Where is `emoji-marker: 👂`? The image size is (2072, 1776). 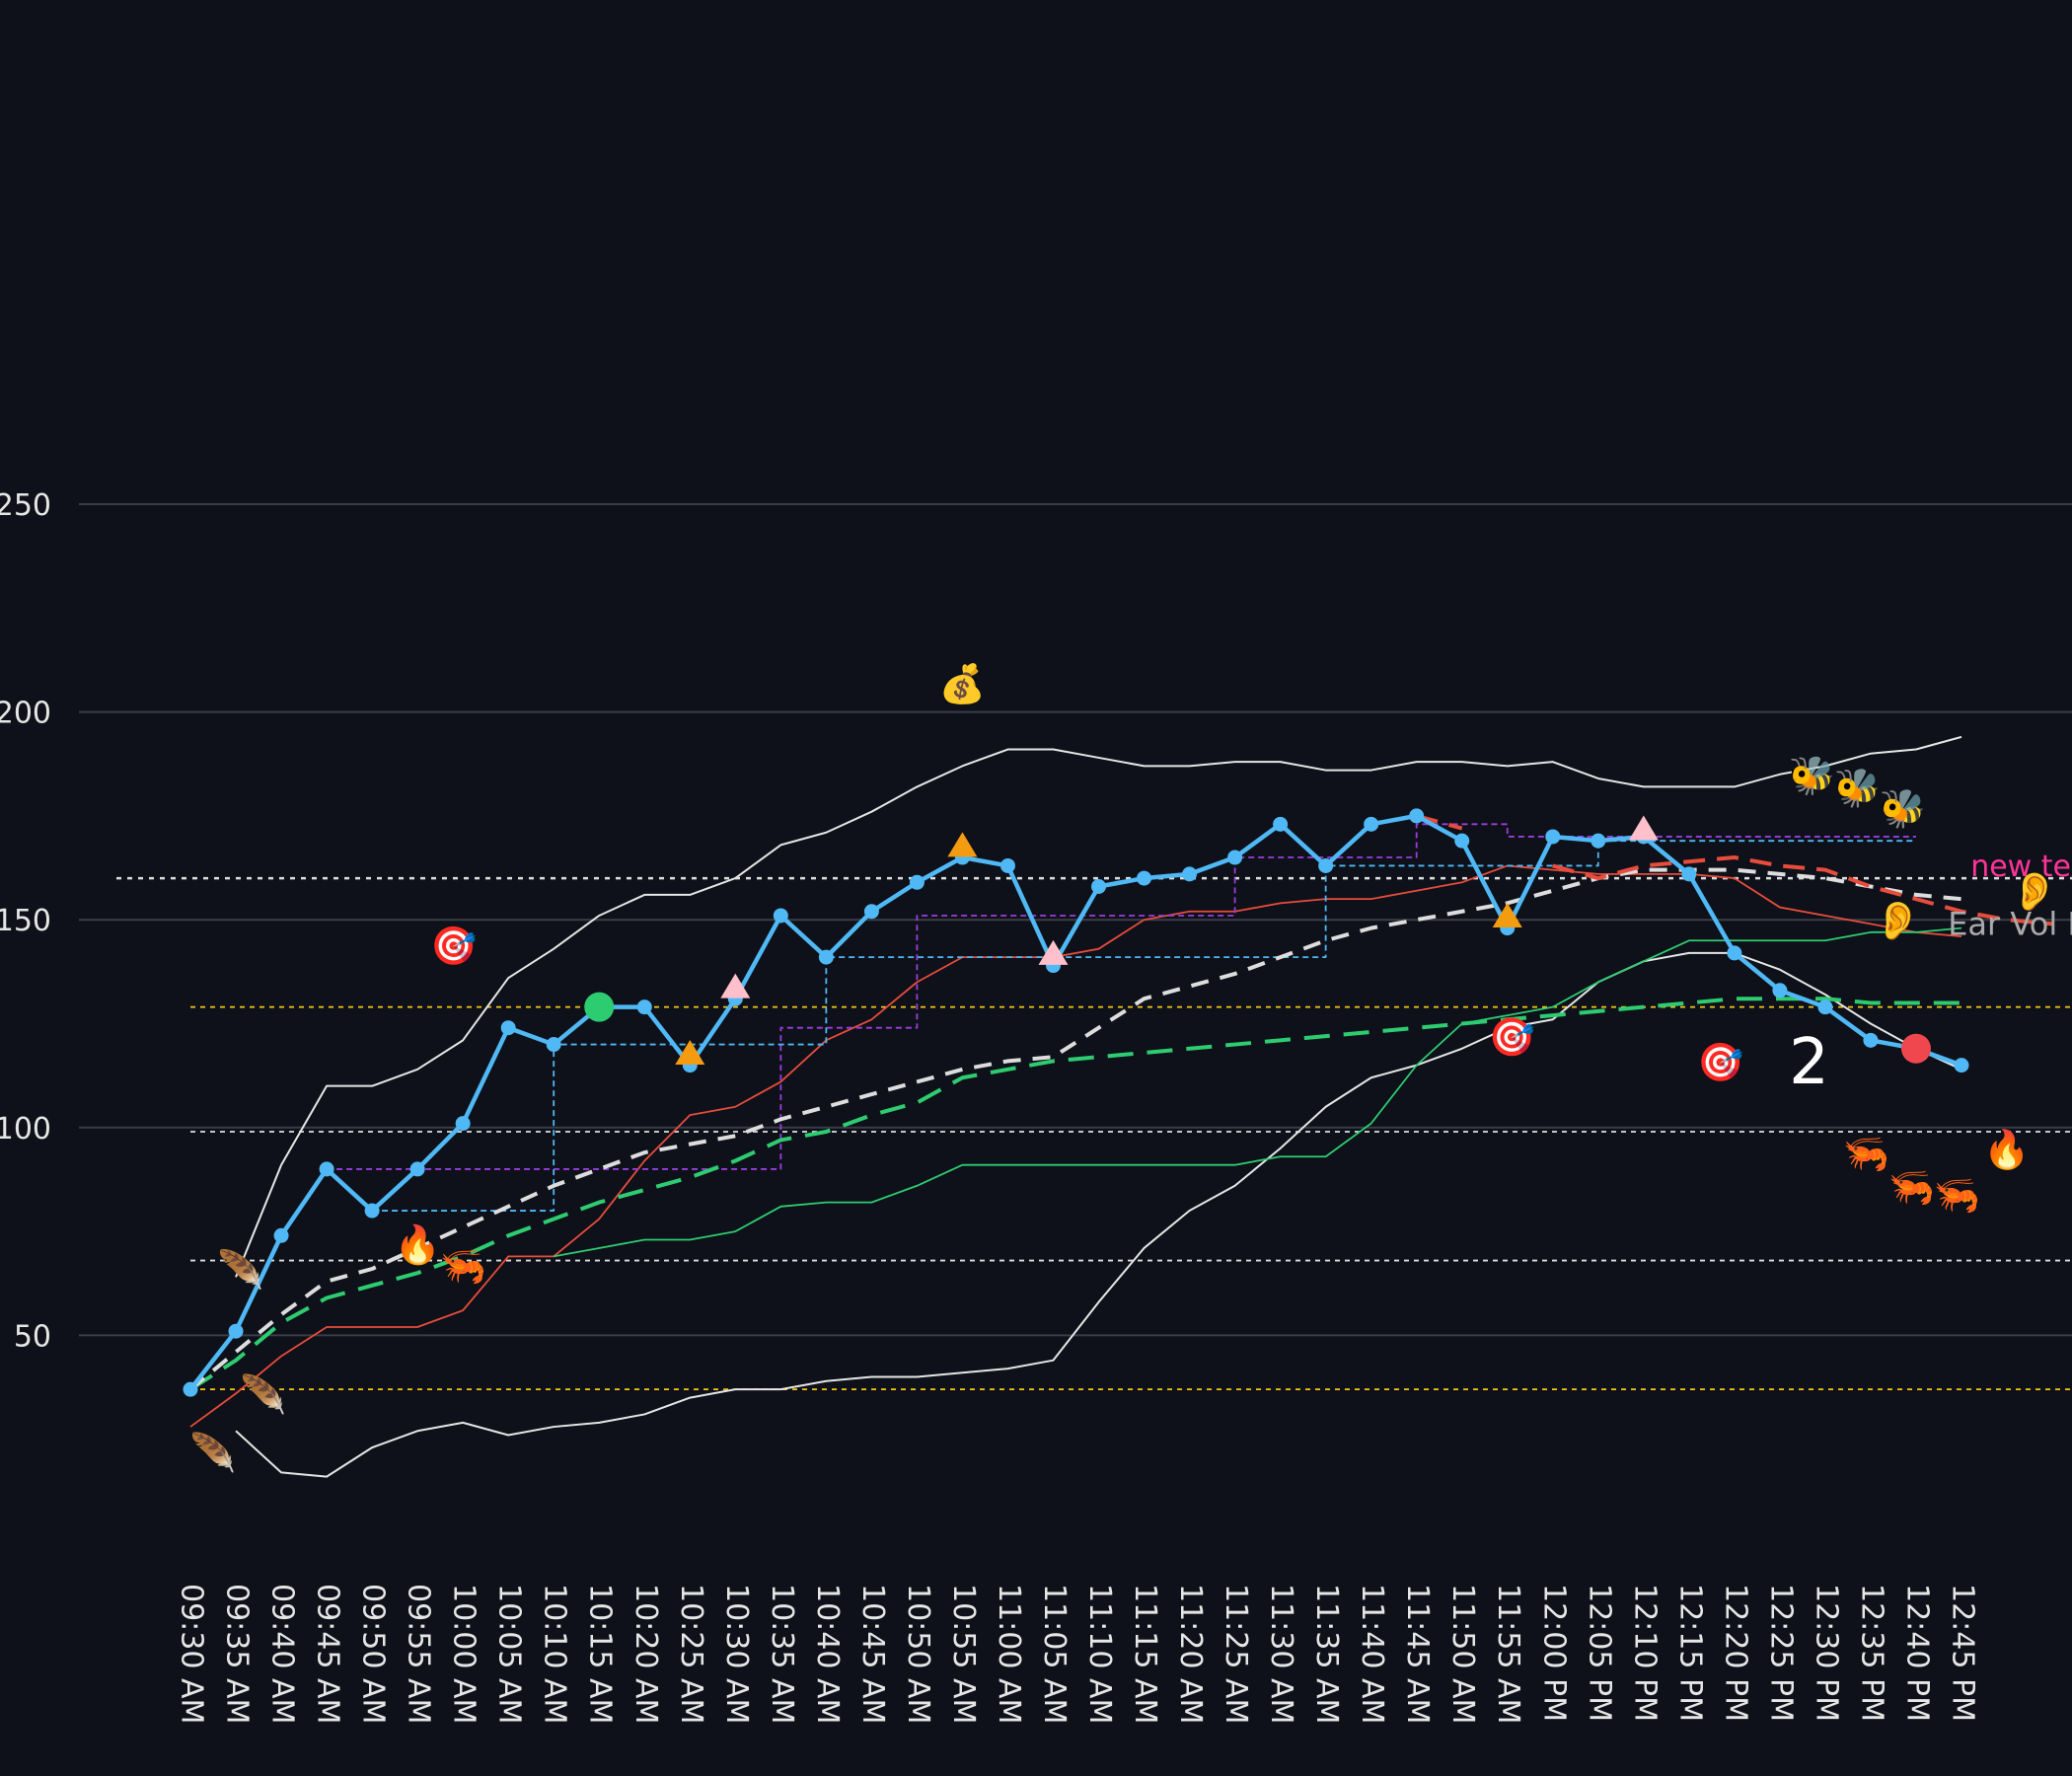 emoji-marker: 👂 is located at coordinates (1898, 921).